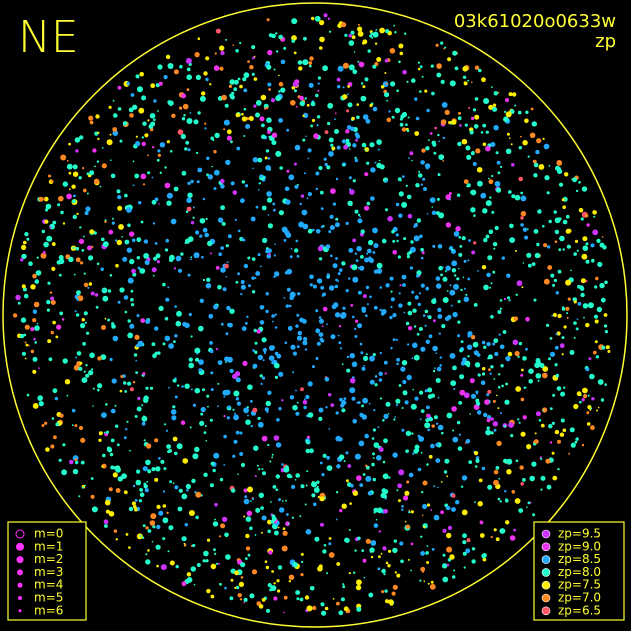  What do you see at coordinates (546, 559) in the screenshot?
I see `zp-marker` at bounding box center [546, 559].